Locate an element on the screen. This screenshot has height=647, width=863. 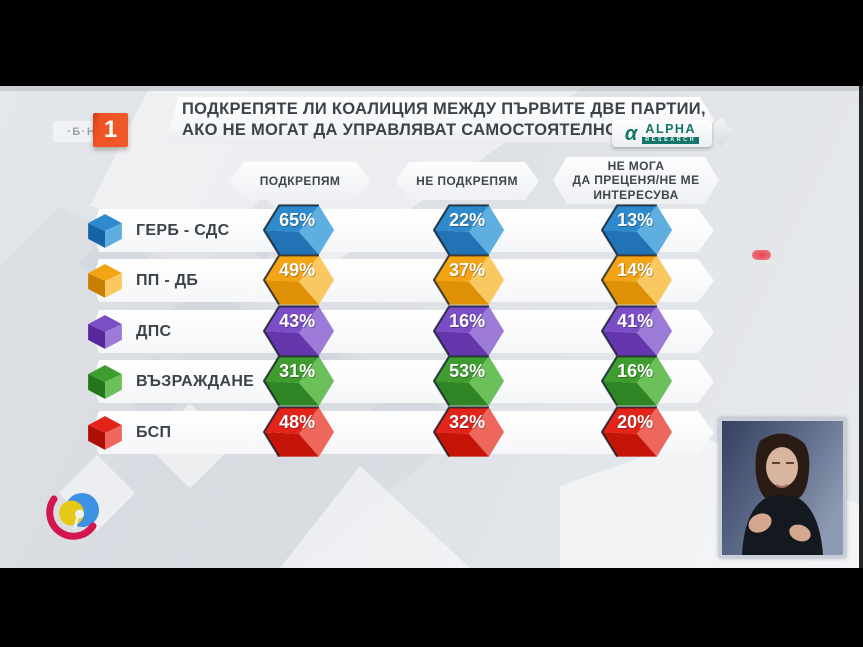
svg-text: 22% is located at coordinates (468, 221).